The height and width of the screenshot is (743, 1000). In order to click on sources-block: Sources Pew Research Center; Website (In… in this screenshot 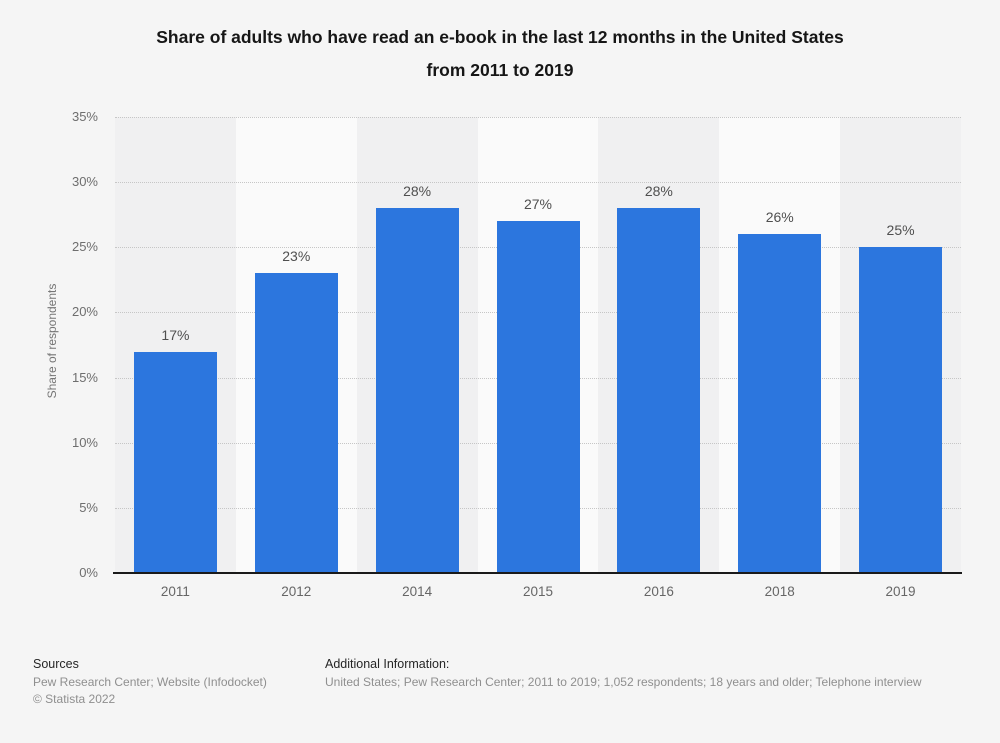, I will do `click(150, 681)`.